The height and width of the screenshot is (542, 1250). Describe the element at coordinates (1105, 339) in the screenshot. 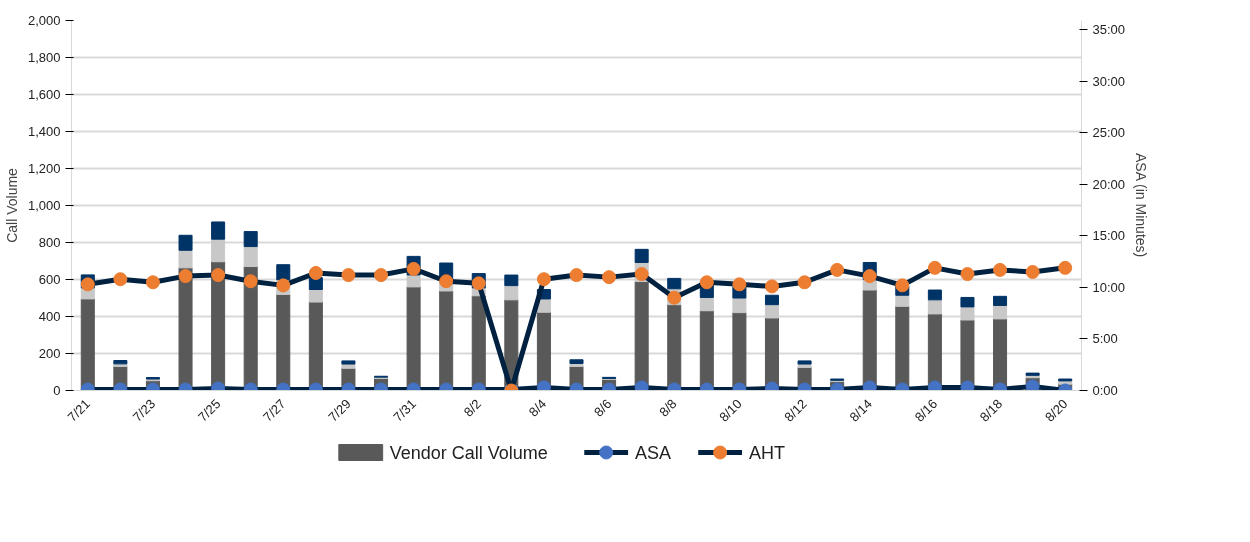

I see `y2-tick-label: 5:00` at that location.